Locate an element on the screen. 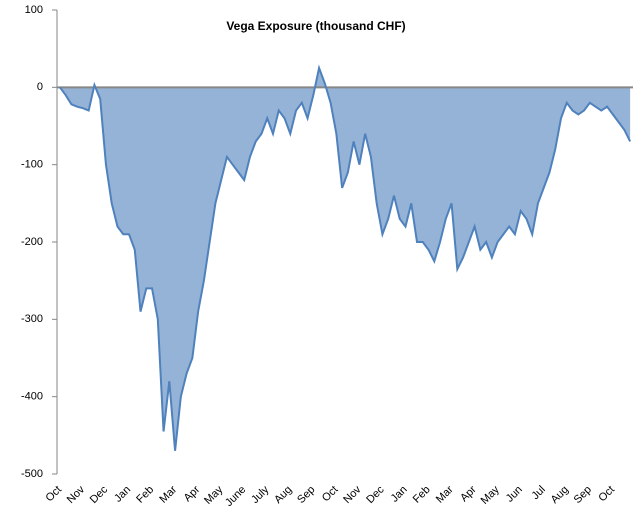 The width and height of the screenshot is (637, 513). y-tick-label: -400 is located at coordinates (32, 397).